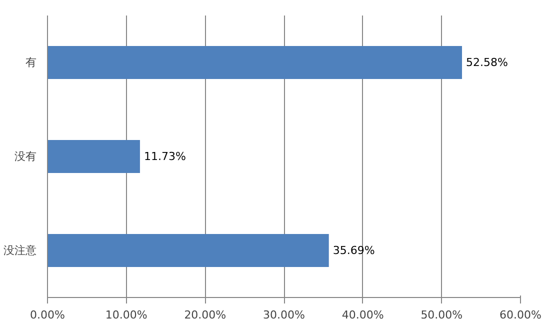  Describe the element at coordinates (31, 62) in the screenshot. I see `y-tick-label: 有` at that location.